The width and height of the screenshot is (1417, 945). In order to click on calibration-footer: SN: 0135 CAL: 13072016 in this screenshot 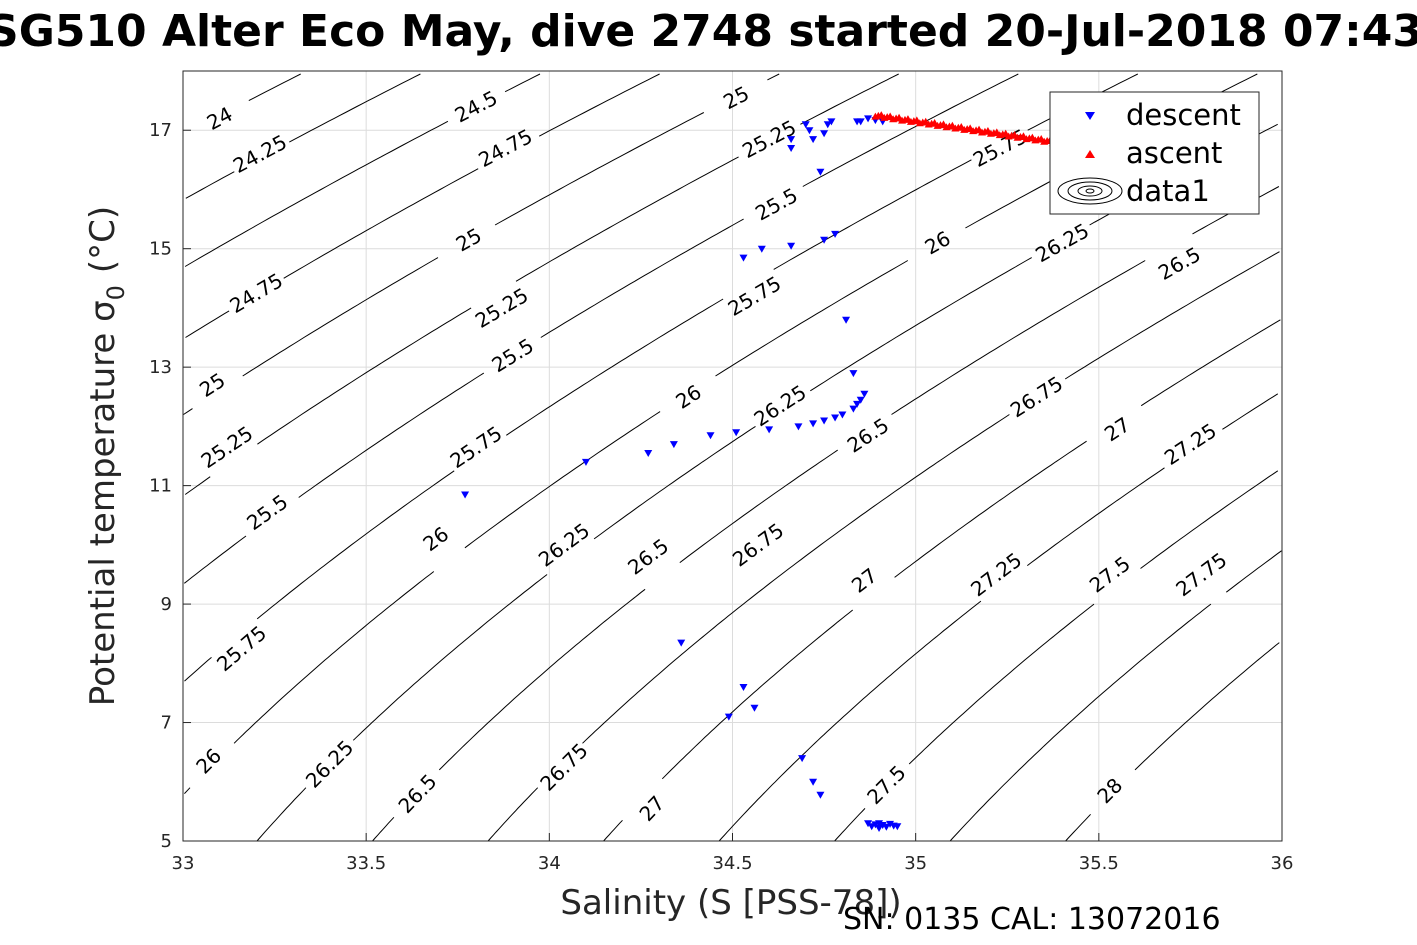, I will do `click(1032, 919)`.